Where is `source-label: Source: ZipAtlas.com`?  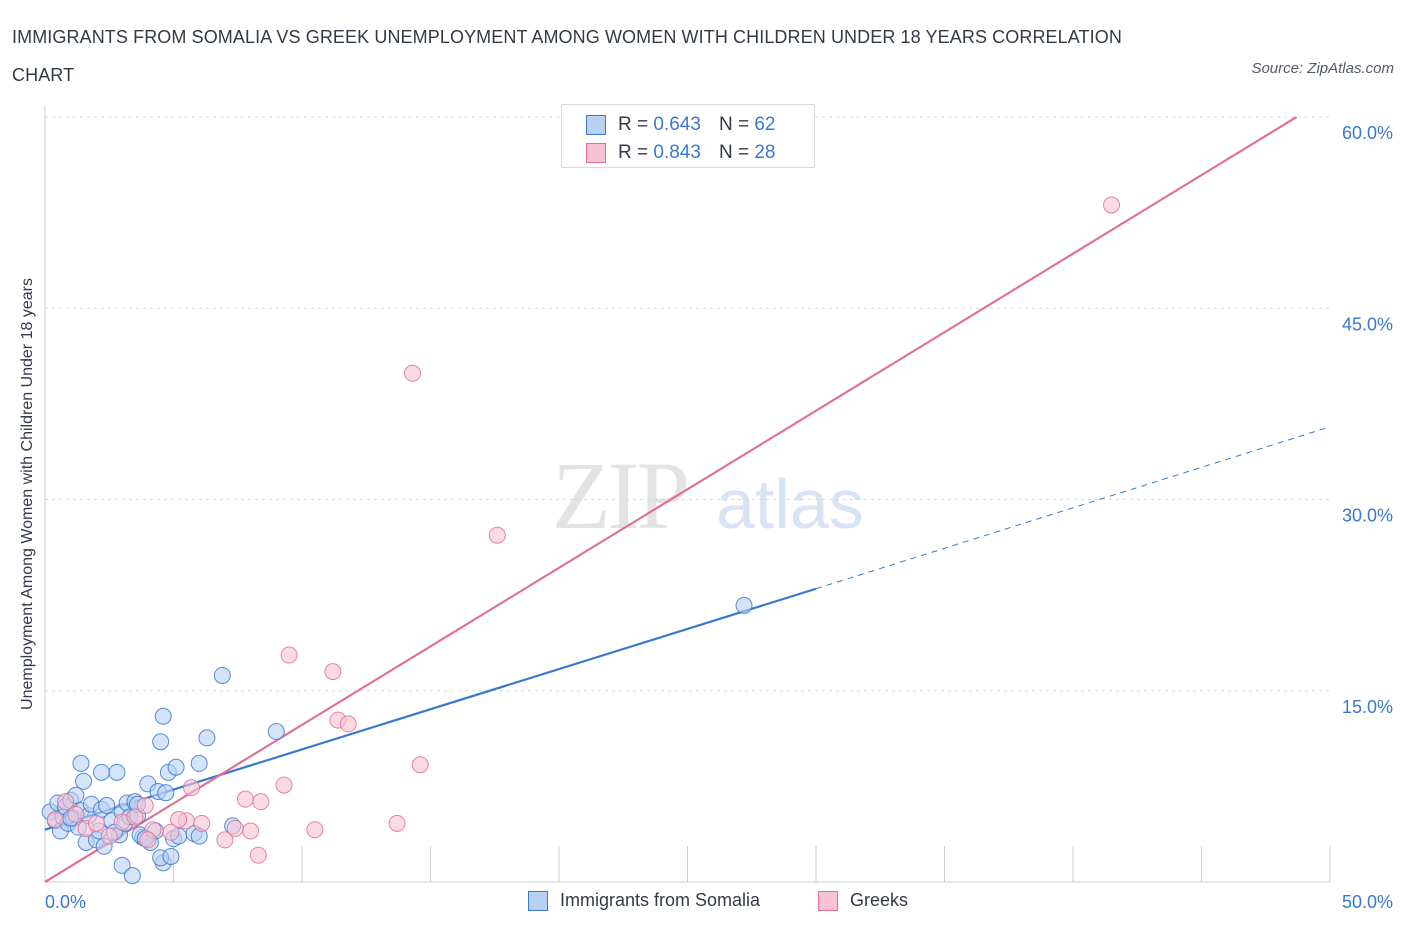 source-label: Source: ZipAtlas.com is located at coordinates (1322, 68).